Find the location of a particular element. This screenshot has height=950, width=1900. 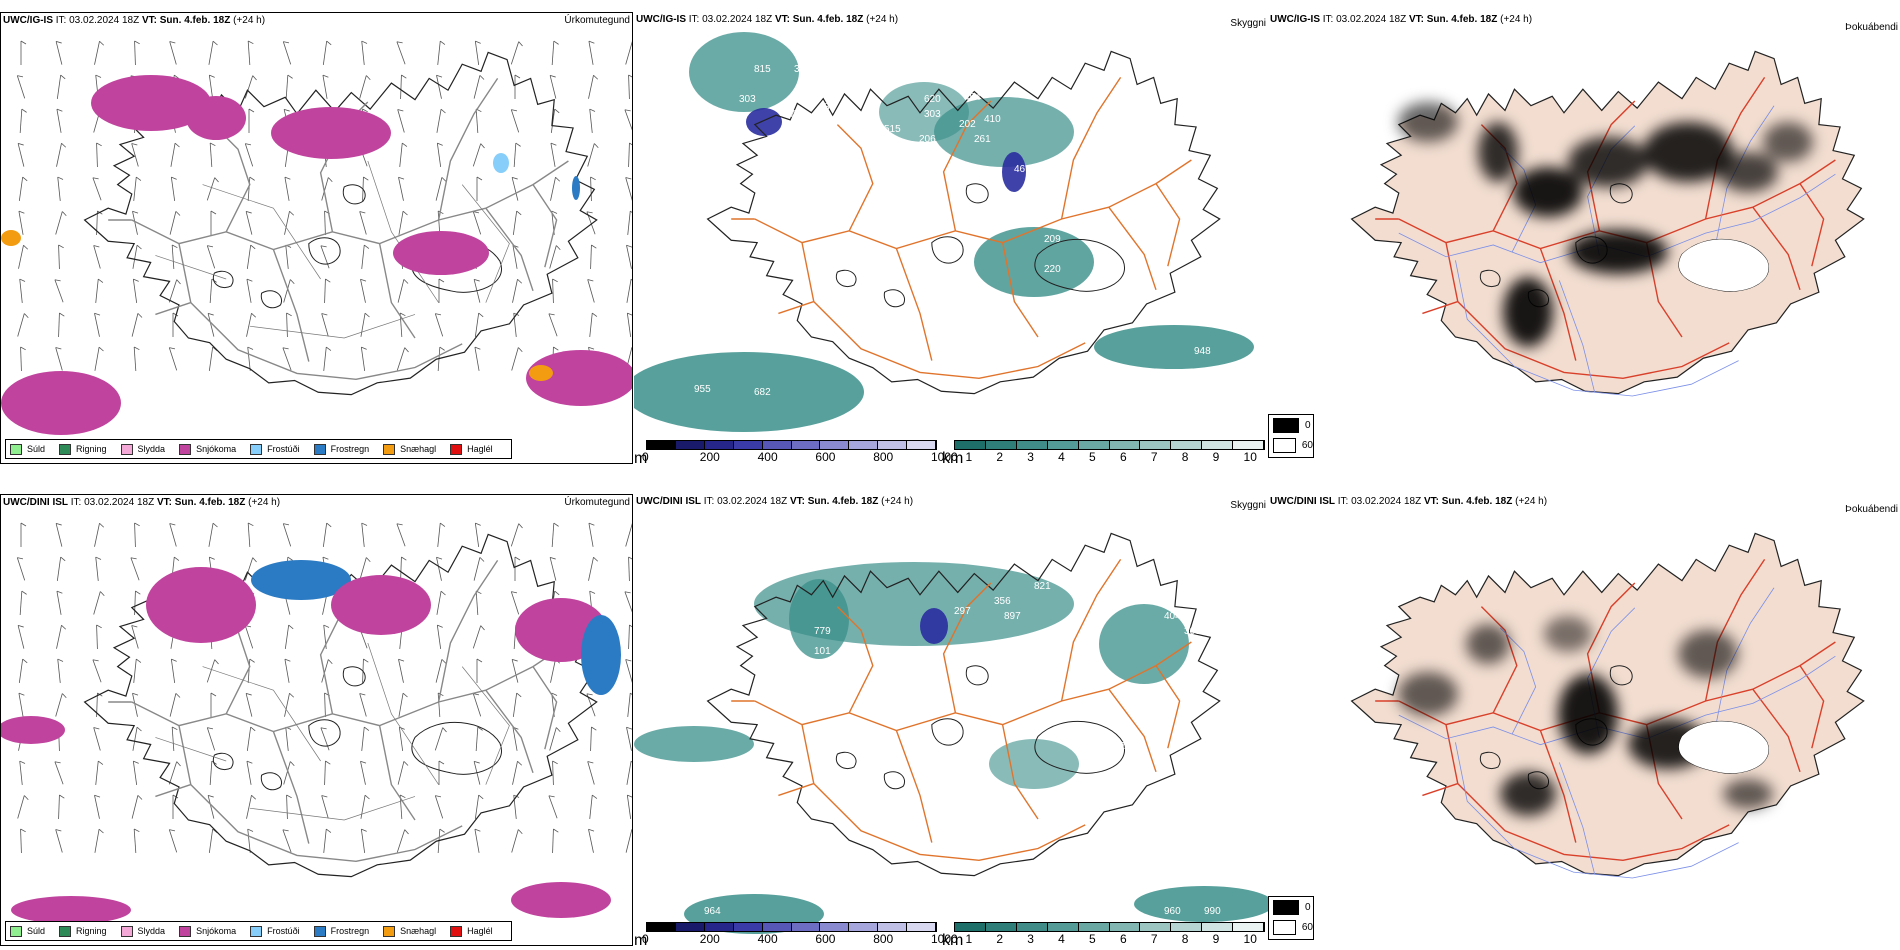

visibility-colorbar-1: km 1 2 3 4 5 6 7 8 9 10 is located at coordinates (1104, 451).